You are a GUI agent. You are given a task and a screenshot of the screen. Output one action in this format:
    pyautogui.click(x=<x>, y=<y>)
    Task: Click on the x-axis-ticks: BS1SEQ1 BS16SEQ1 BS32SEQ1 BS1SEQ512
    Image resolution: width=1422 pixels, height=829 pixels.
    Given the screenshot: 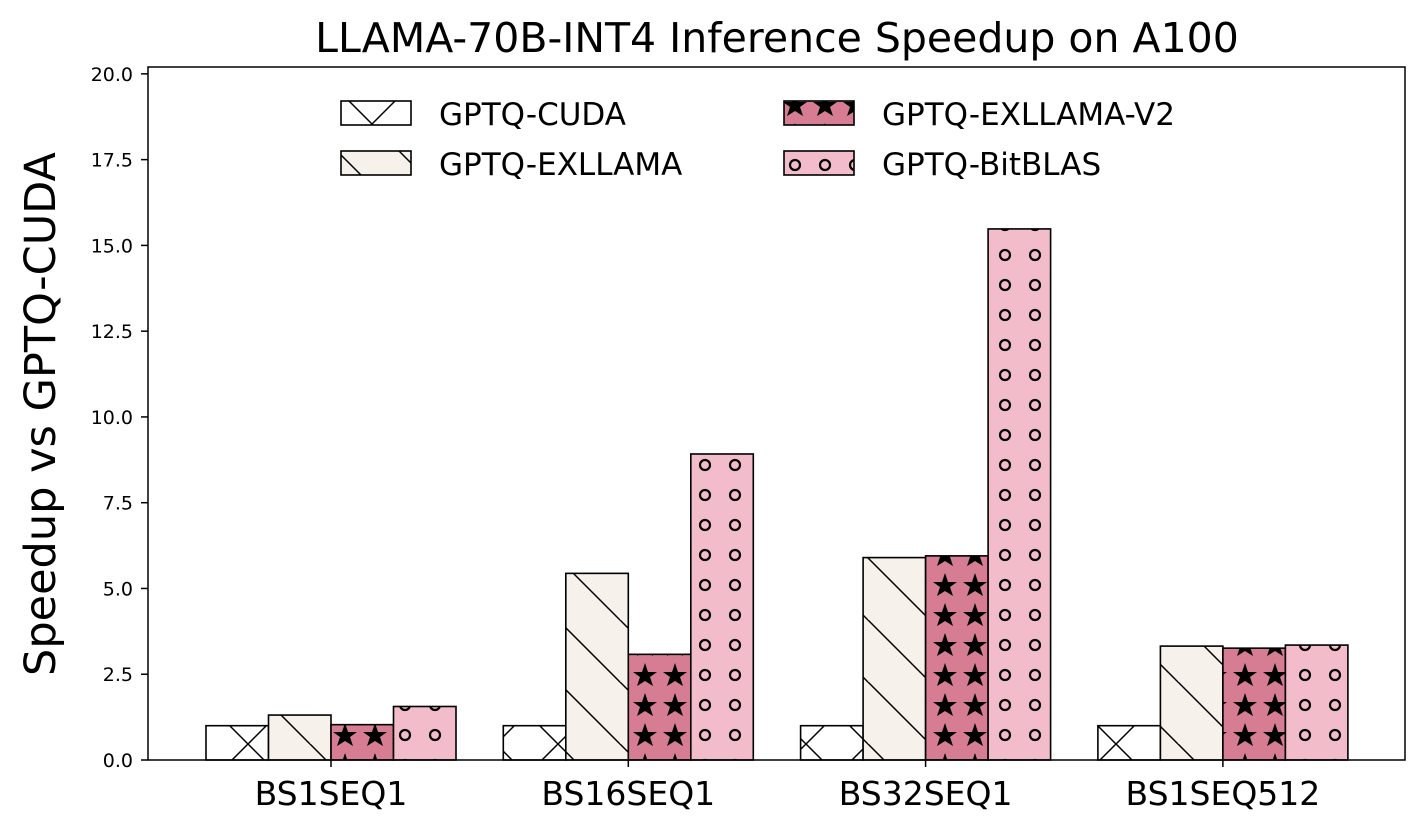 What is the action you would take?
    pyautogui.click(x=788, y=786)
    